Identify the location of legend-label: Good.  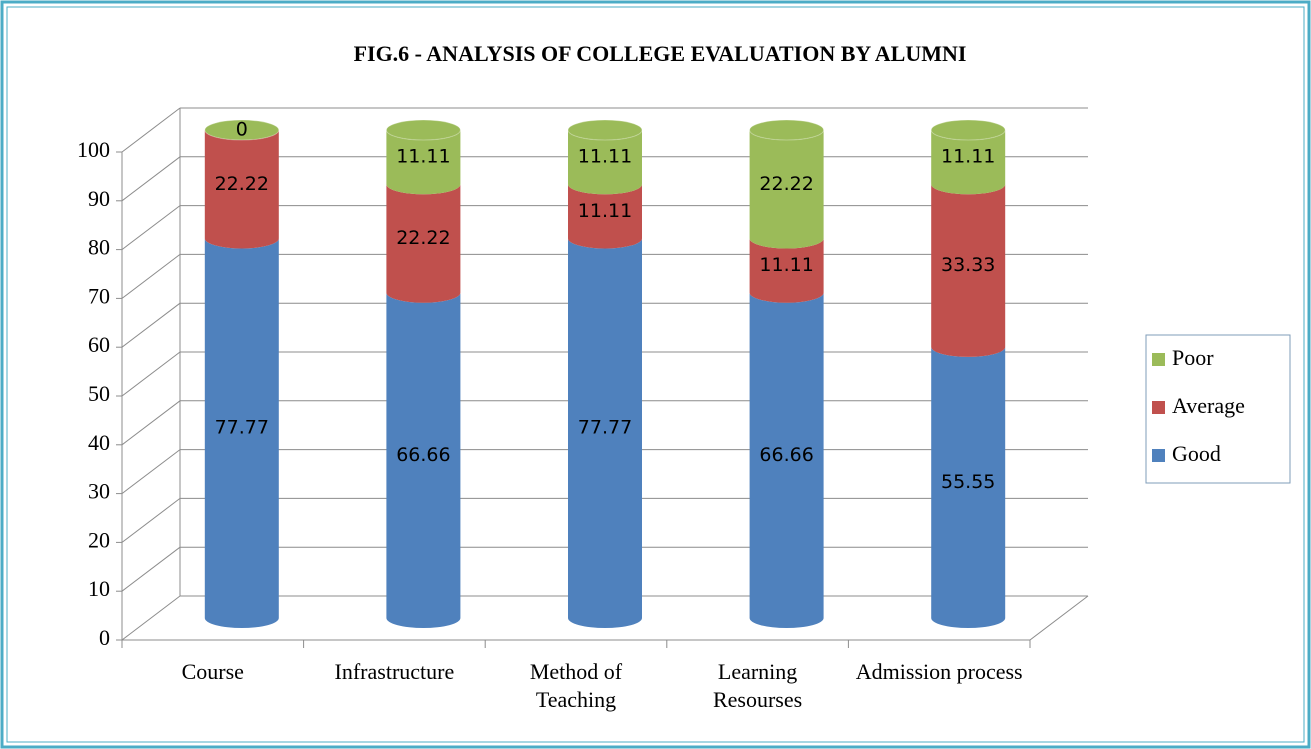
(1196, 453).